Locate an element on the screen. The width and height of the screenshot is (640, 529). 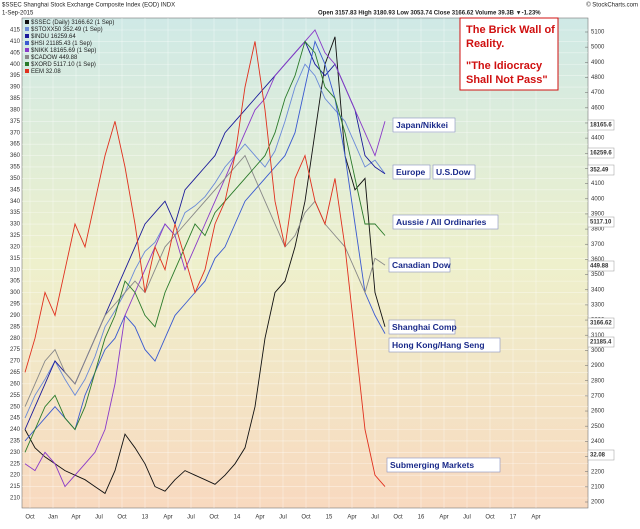
y-tick-label: 365 is located at coordinates (15, 145).